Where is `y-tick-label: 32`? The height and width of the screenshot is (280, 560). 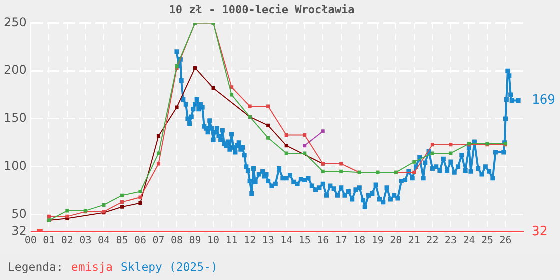 y-tick-label: 32 is located at coordinates (19, 231).